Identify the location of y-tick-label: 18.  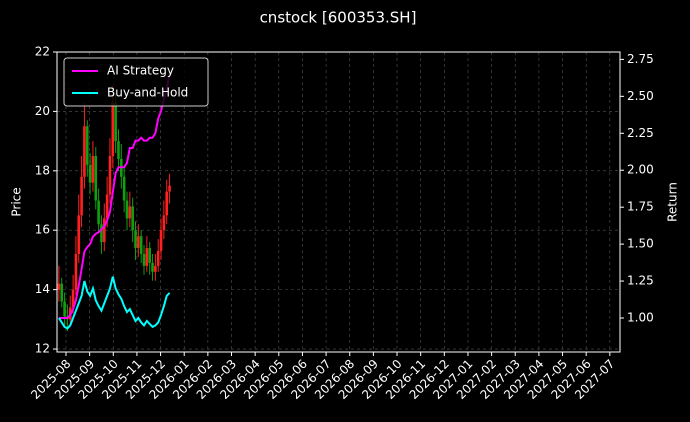
(42, 170).